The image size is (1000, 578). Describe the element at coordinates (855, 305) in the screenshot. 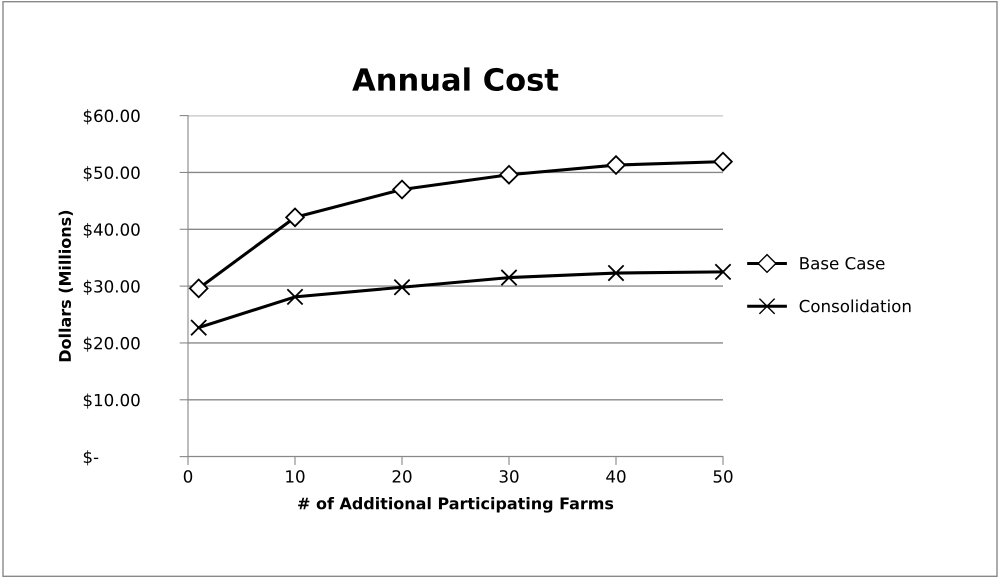

I see `legend-label: Consolidation` at that location.